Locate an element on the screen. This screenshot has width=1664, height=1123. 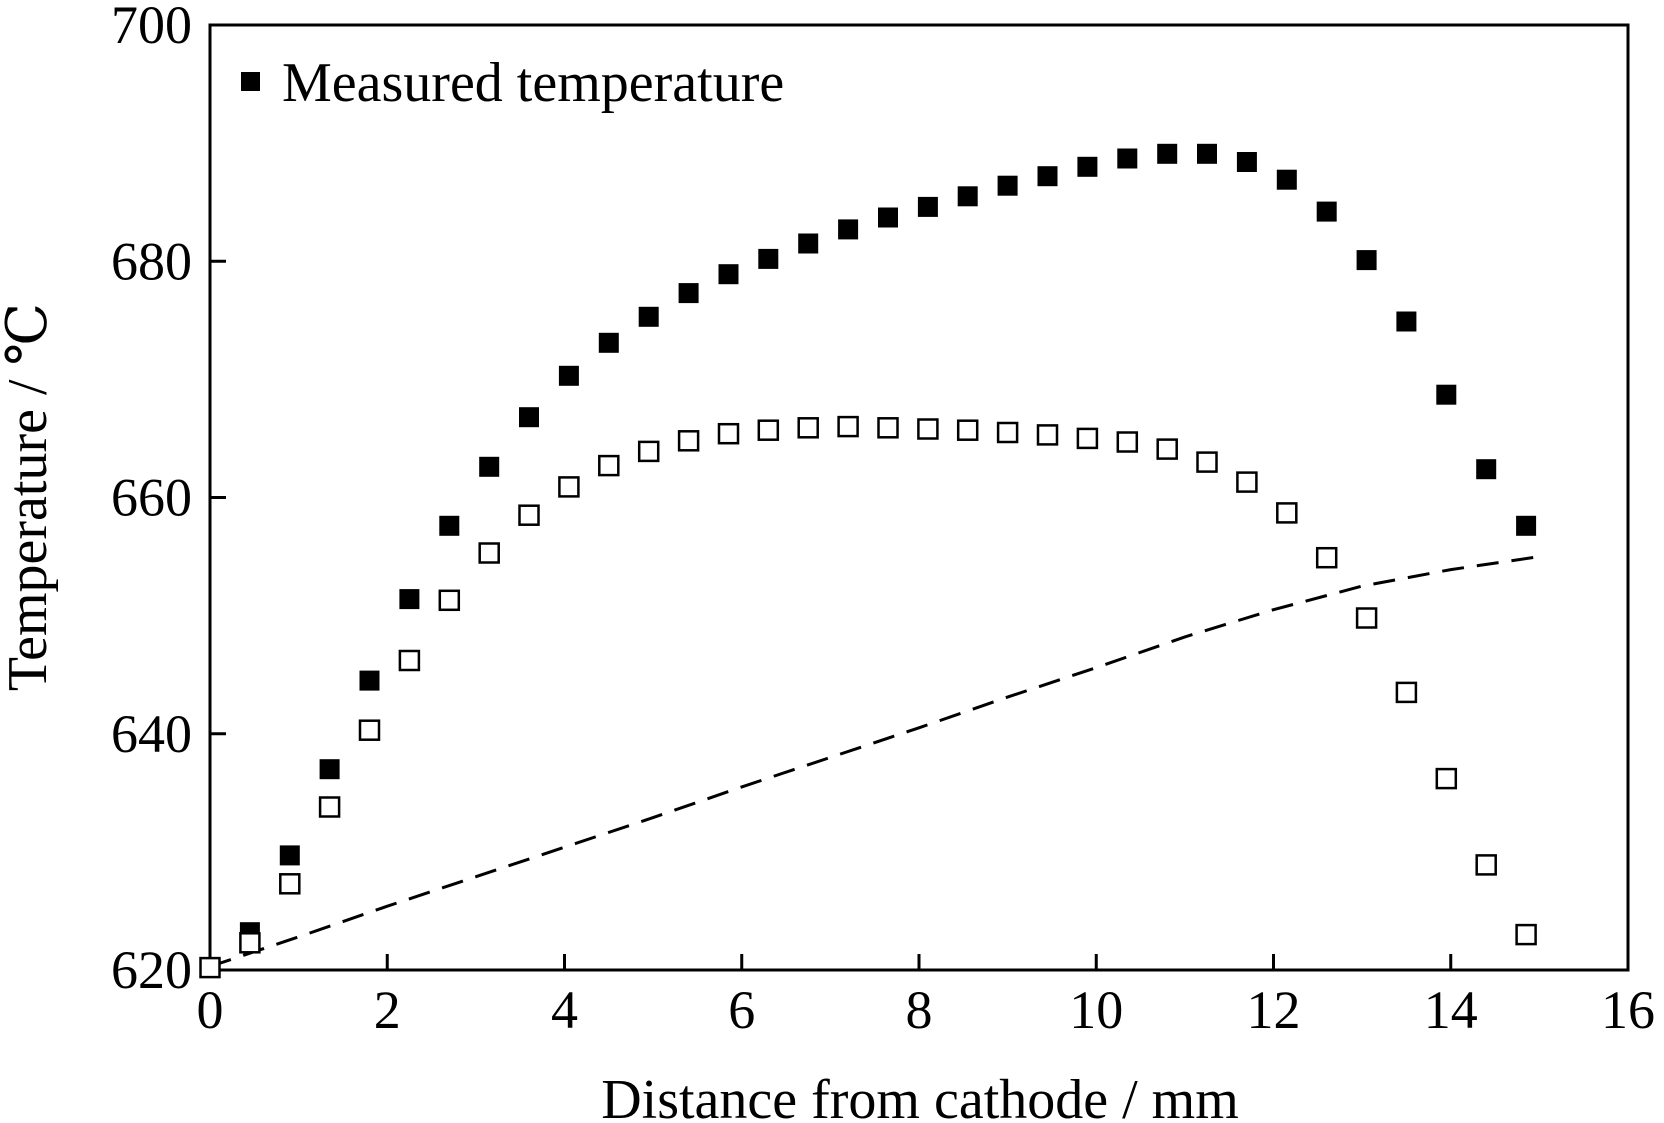
x-tick-label: 6 is located at coordinates (741, 1010).